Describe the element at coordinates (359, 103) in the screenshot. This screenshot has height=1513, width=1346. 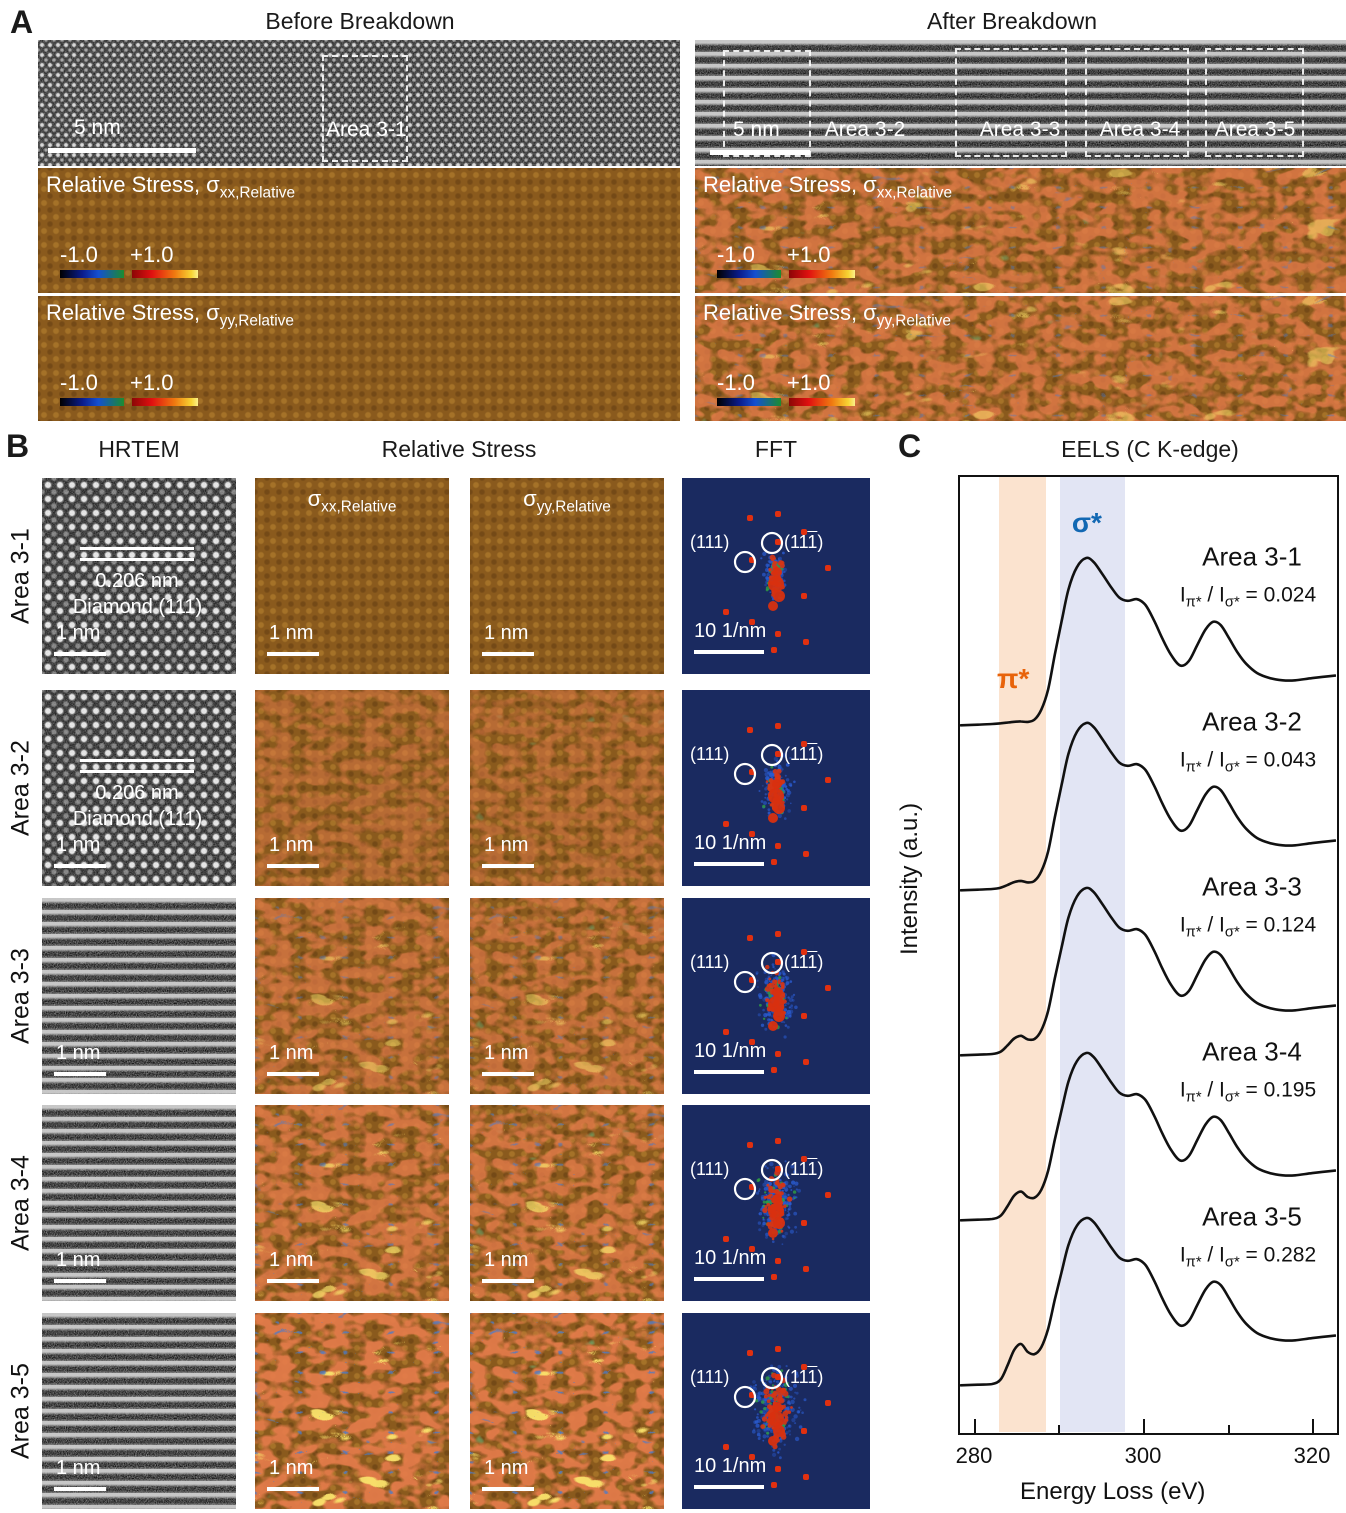
I see `hrtem-strip-before: 5 nm Area 3-1` at that location.